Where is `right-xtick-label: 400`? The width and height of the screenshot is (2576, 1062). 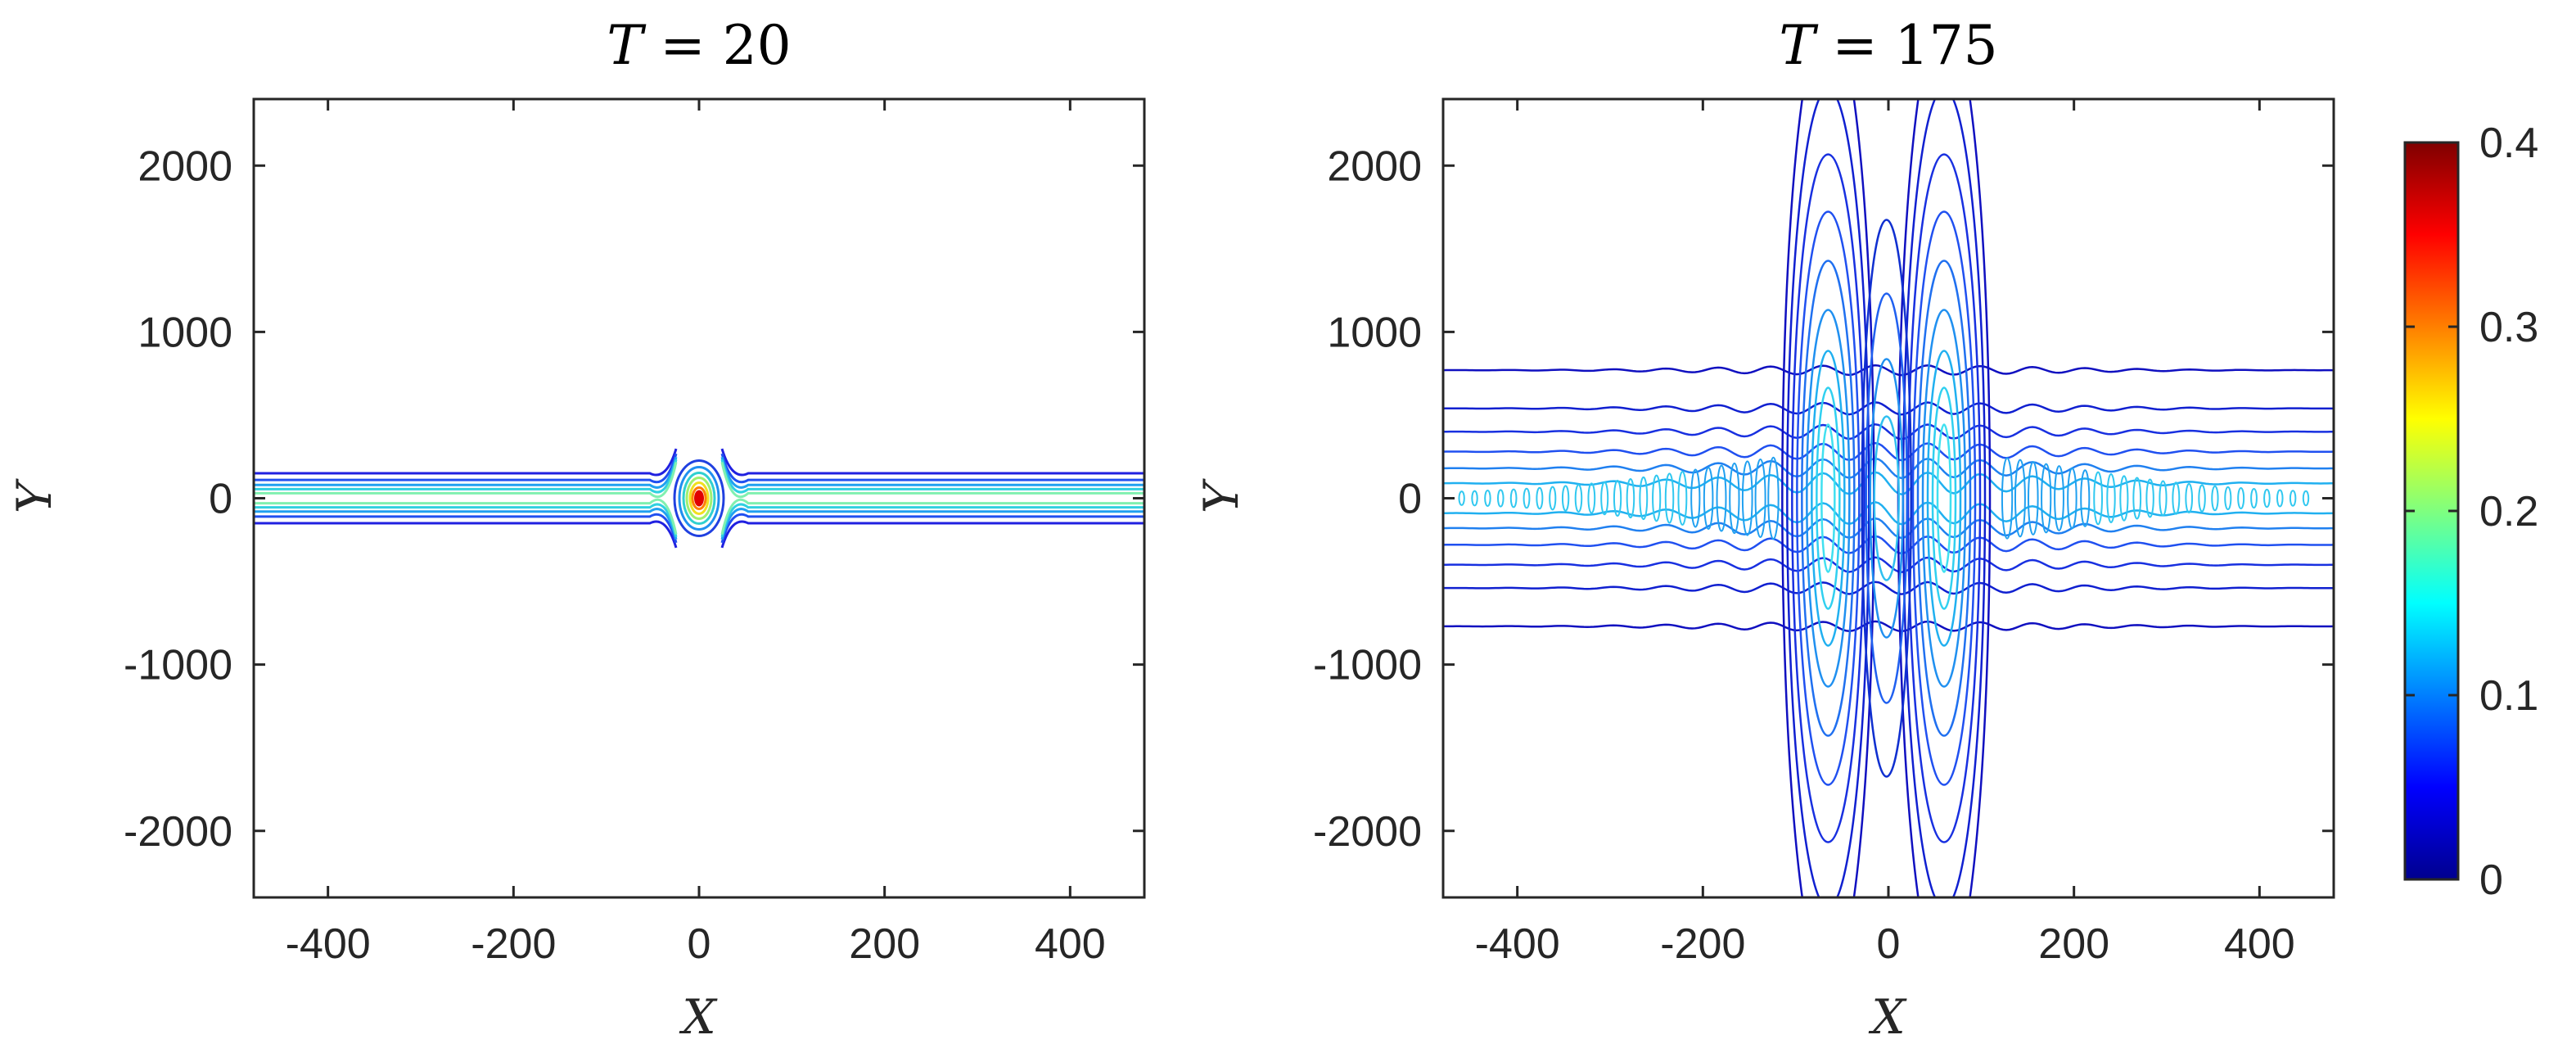
right-xtick-label: 400 is located at coordinates (2259, 944).